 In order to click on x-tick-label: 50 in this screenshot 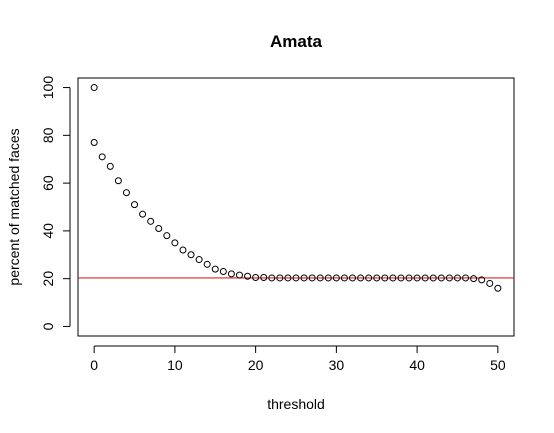, I will do `click(498, 365)`.